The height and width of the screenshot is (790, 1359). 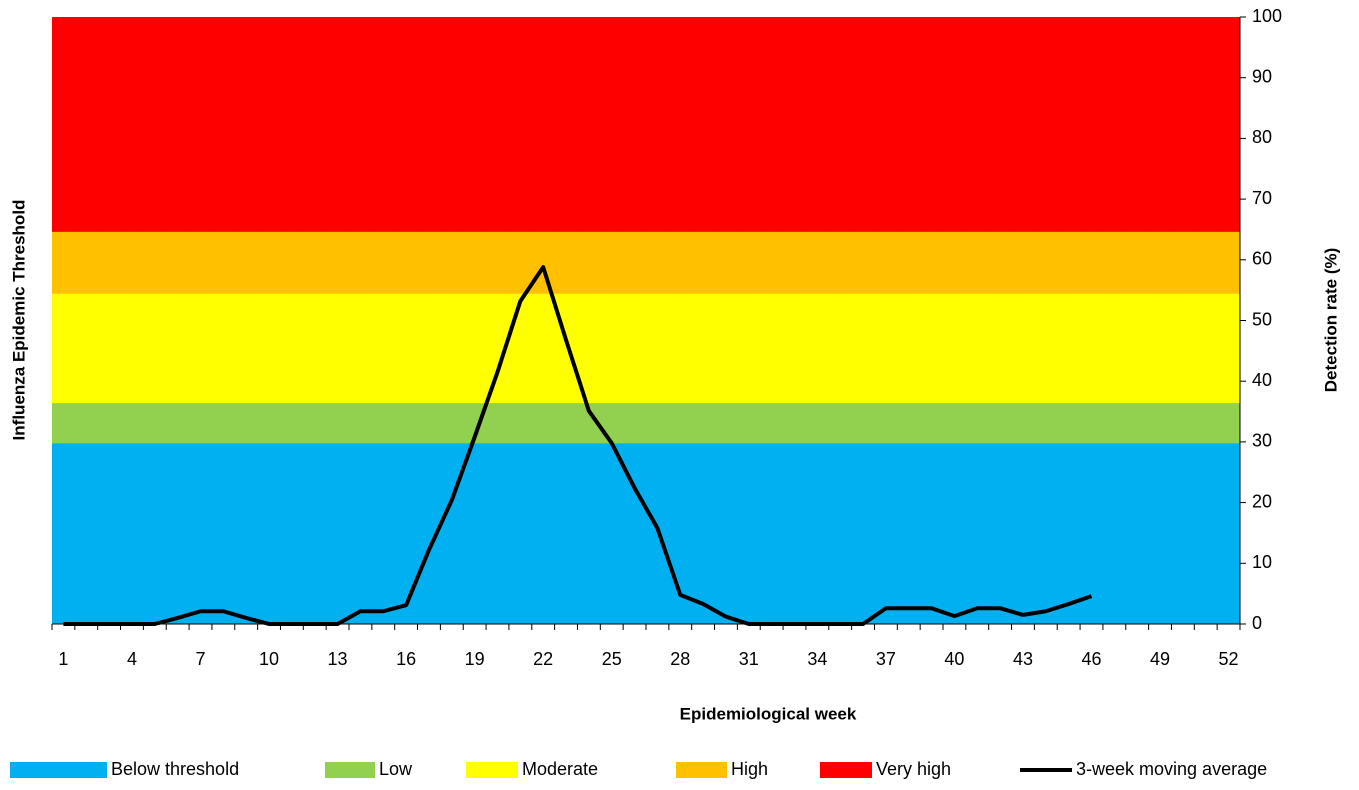 What do you see at coordinates (338, 659) in the screenshot?
I see `x-tick-label: 13` at bounding box center [338, 659].